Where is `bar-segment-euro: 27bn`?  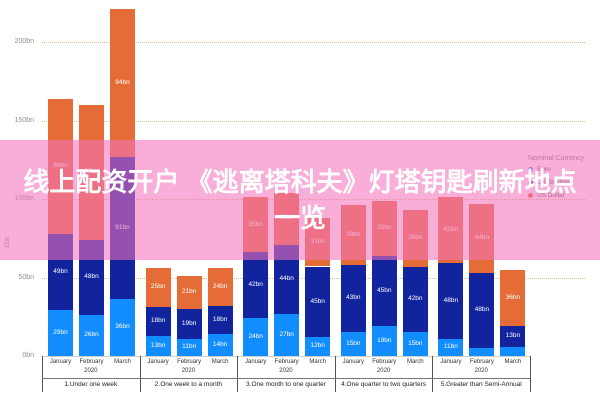
bar-segment-euro: 27bn is located at coordinates (287, 334).